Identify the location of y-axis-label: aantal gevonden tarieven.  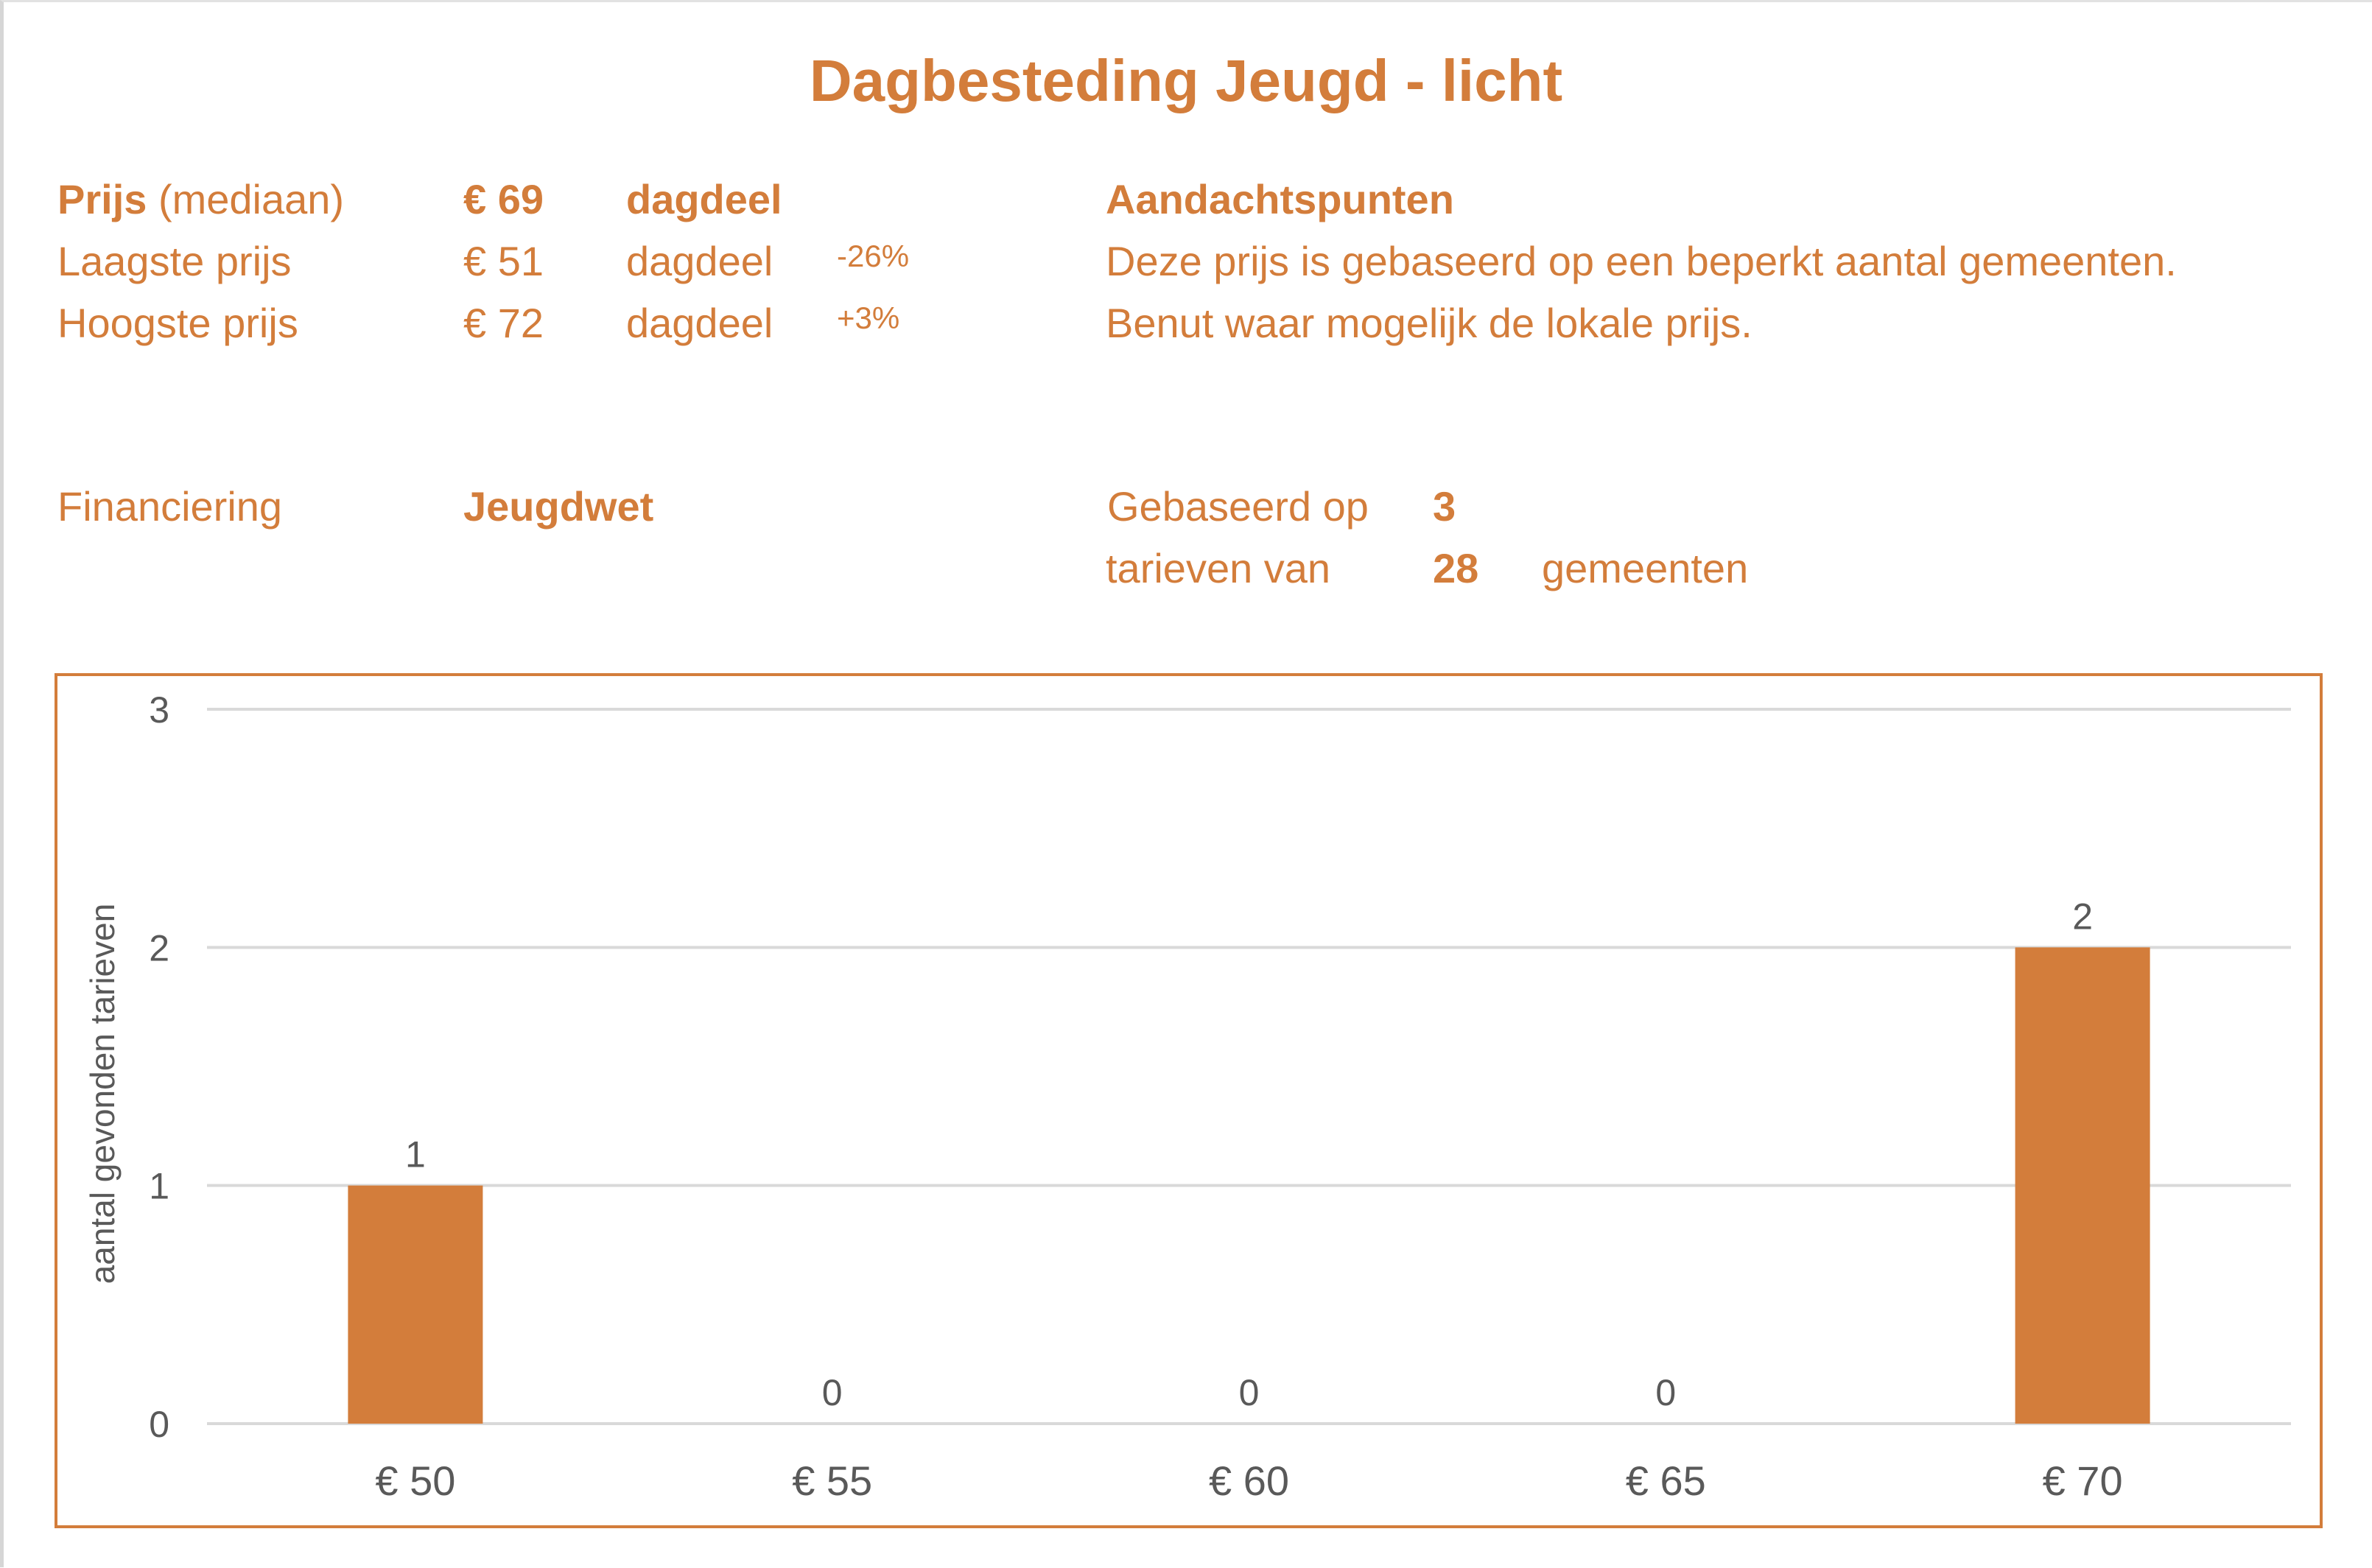
(102, 1094).